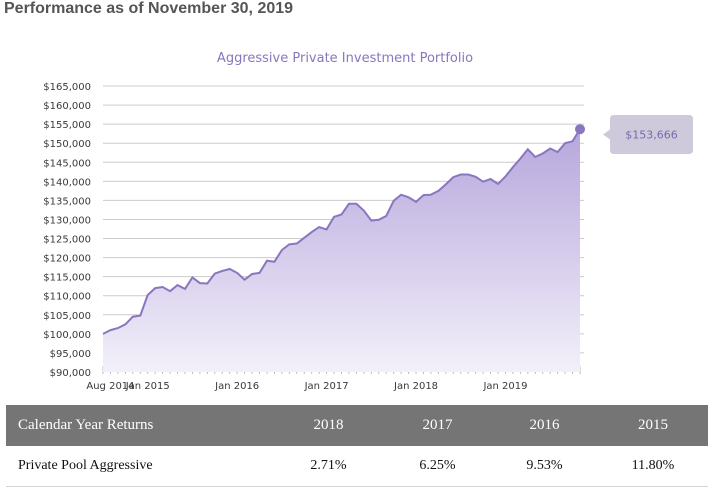 This screenshot has height=493, width=723. What do you see at coordinates (345, 58) in the screenshot?
I see `chart-title: Aggressive Private Investment Portfolio` at bounding box center [345, 58].